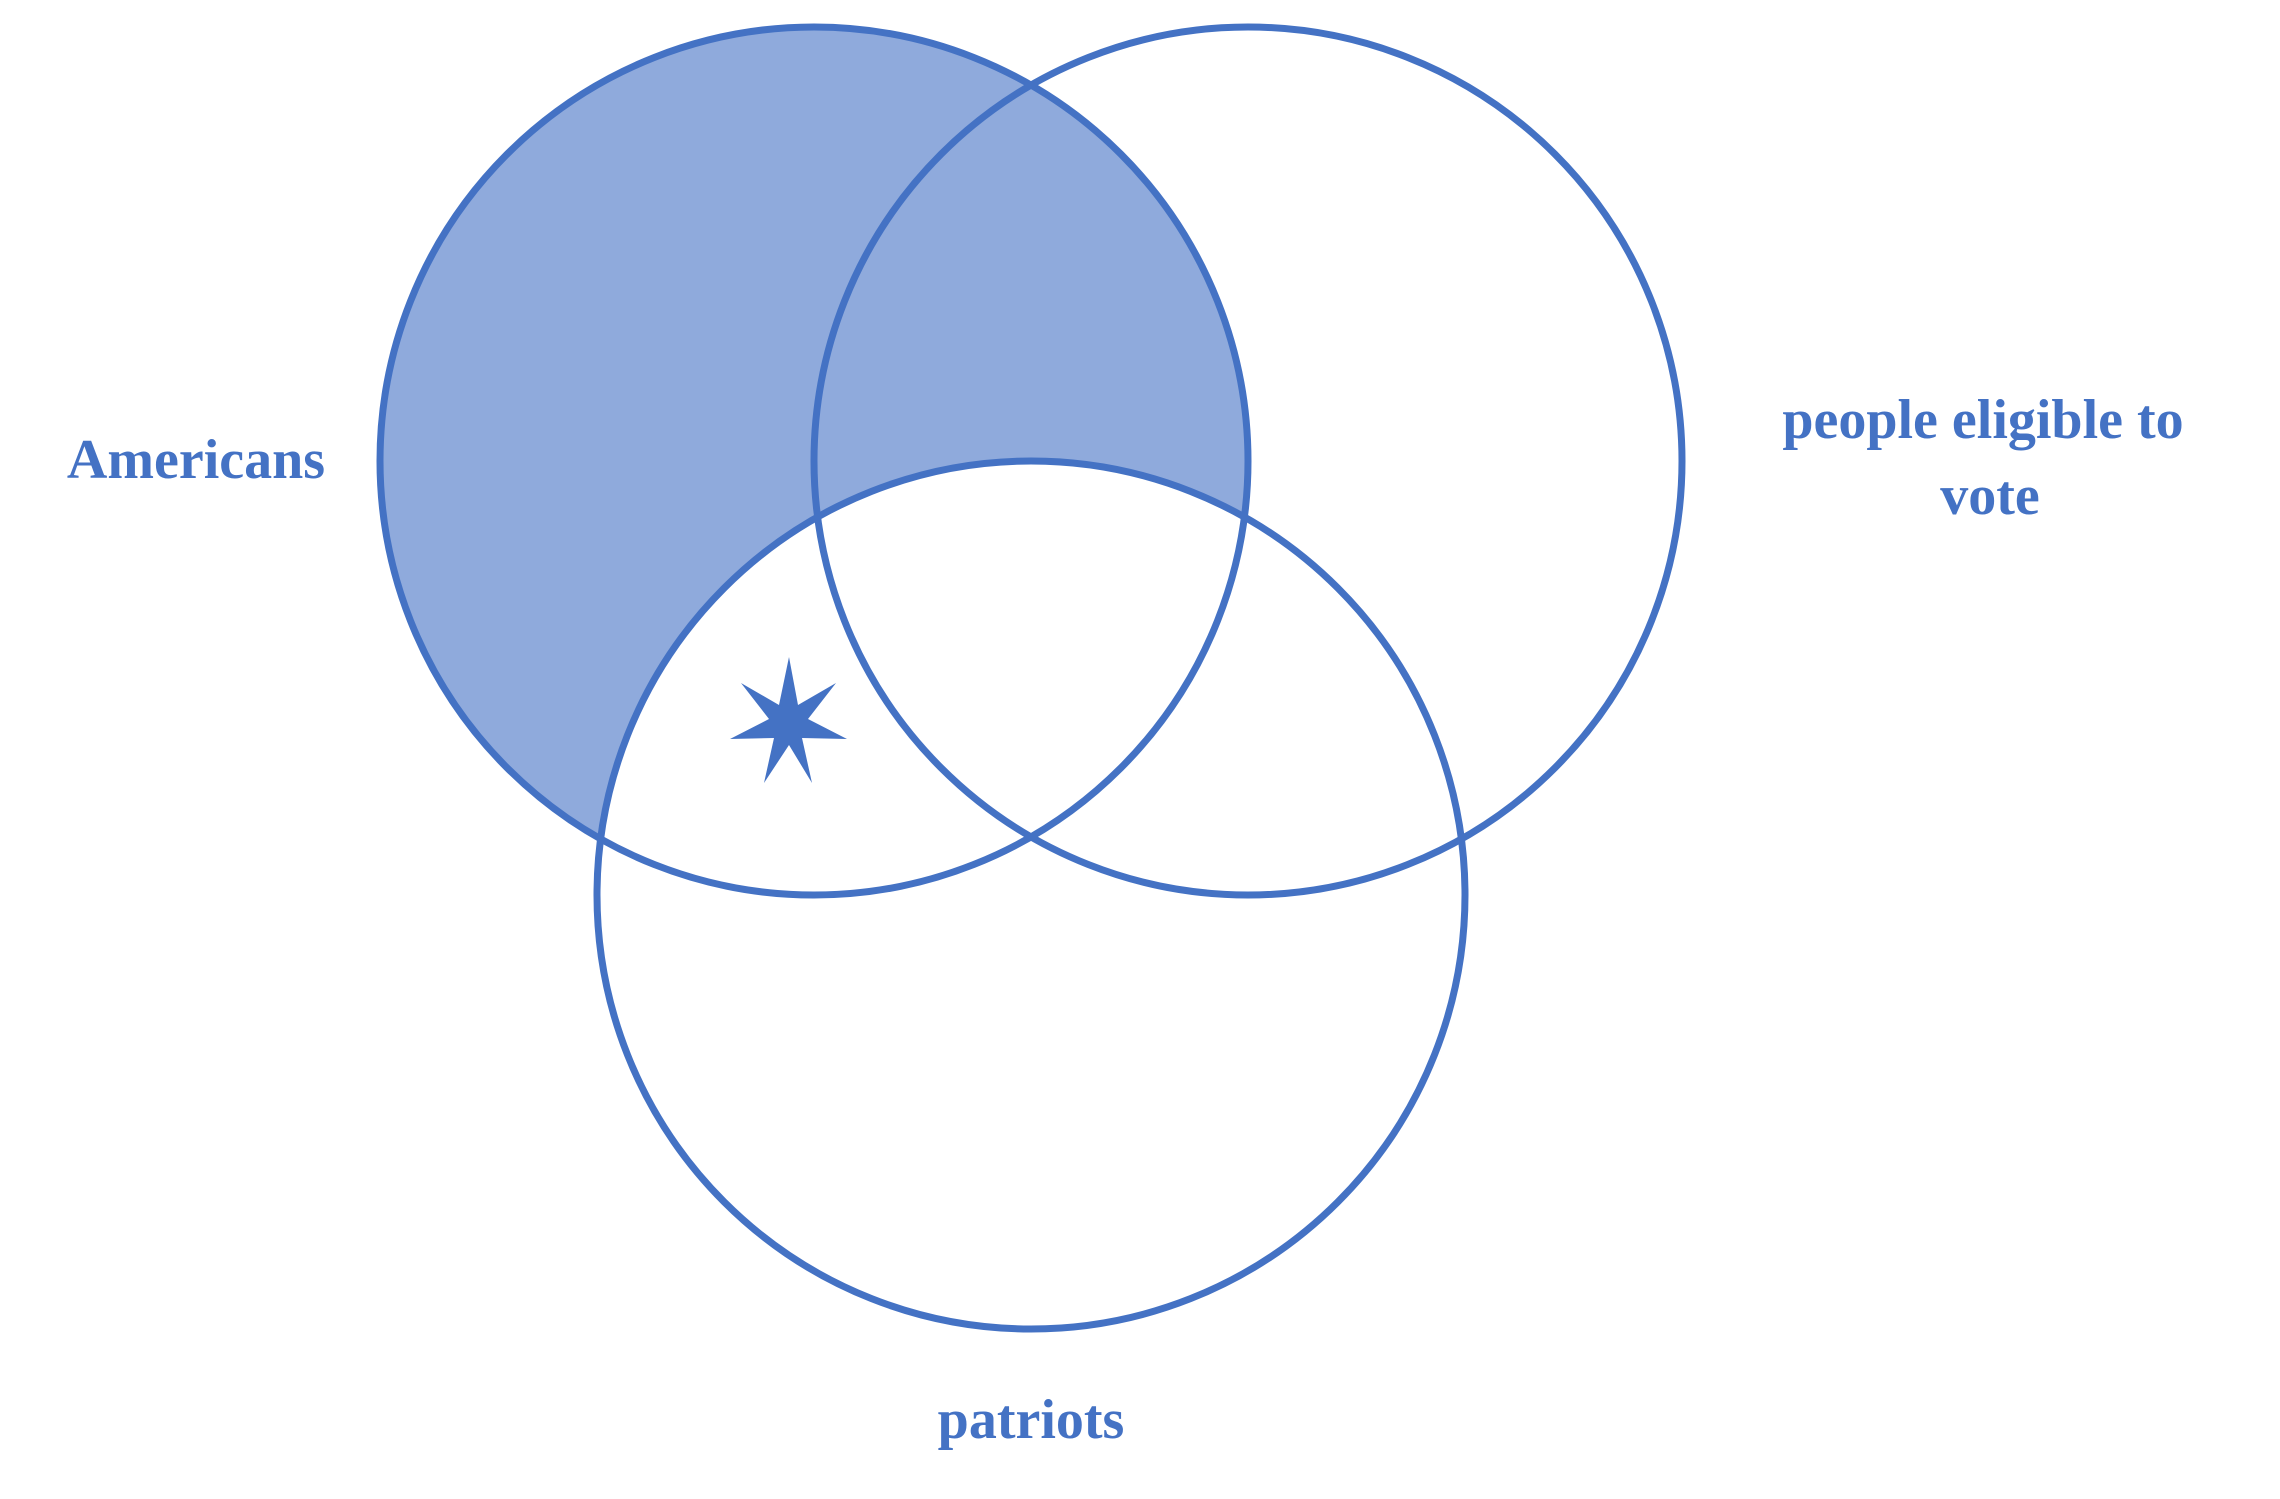 Image resolution: width=2280 pixels, height=1499 pixels. What do you see at coordinates (1989, 458) in the screenshot?
I see `label-people-eligible-to-vote: people eligible to vote` at bounding box center [1989, 458].